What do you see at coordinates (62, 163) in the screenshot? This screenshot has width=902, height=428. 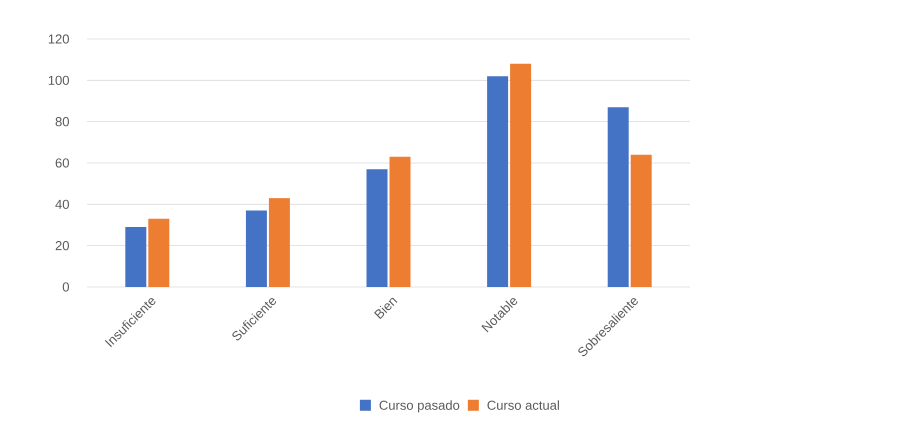 I see `y-tick-label: 60` at bounding box center [62, 163].